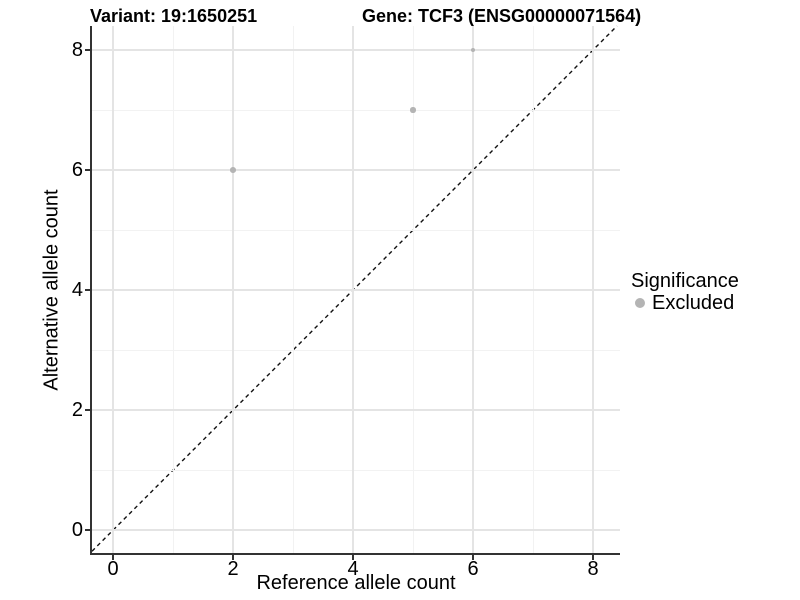  I want to click on x-tick-label: 0, so click(113, 569).